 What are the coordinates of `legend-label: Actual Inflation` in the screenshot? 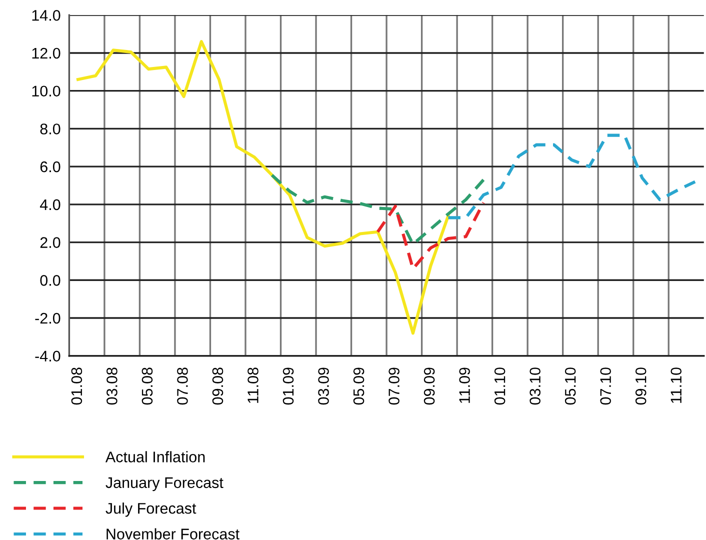 It's located at (155, 456).